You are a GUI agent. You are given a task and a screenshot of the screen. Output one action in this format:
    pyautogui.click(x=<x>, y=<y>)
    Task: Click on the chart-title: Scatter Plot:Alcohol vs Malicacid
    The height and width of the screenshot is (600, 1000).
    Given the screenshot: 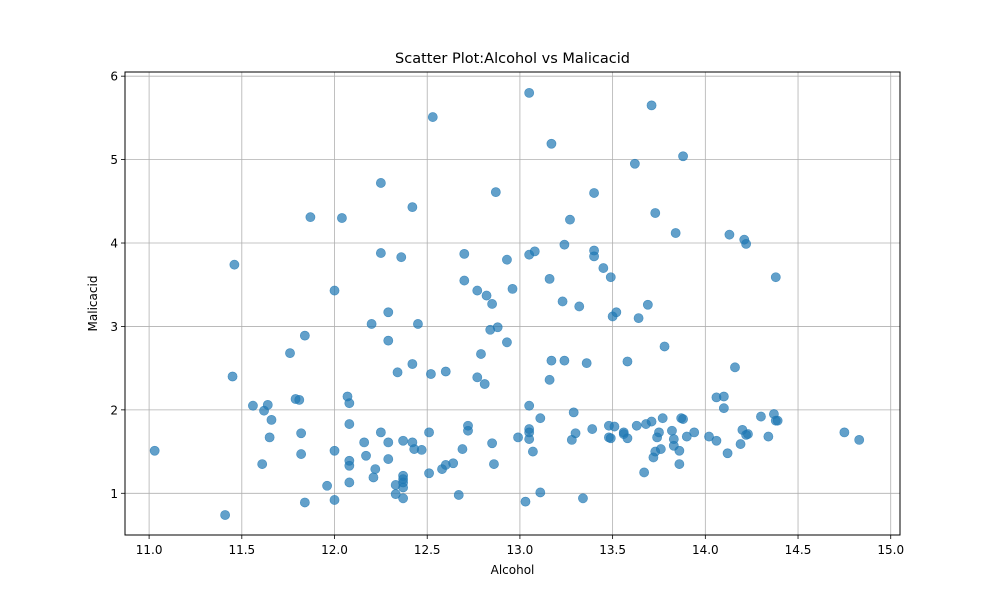 What is the action you would take?
    pyautogui.click(x=512, y=59)
    